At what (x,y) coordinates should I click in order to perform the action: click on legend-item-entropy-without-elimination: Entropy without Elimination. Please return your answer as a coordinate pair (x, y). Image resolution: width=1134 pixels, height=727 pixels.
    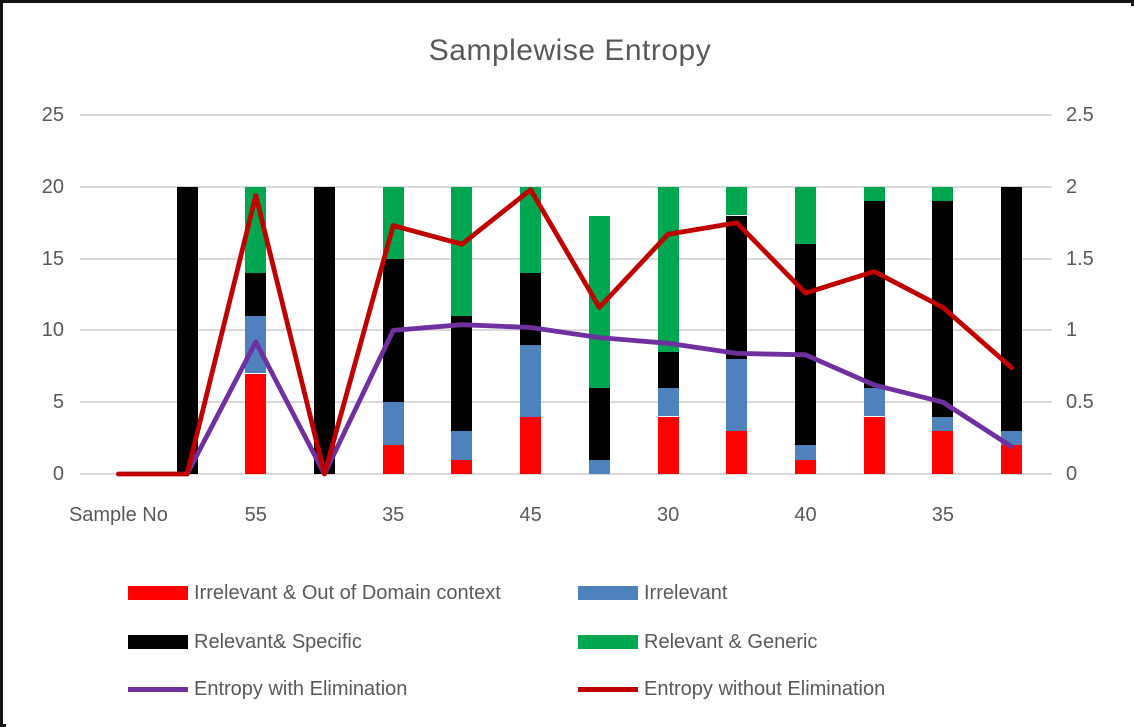
    Looking at the image, I should click on (731, 689).